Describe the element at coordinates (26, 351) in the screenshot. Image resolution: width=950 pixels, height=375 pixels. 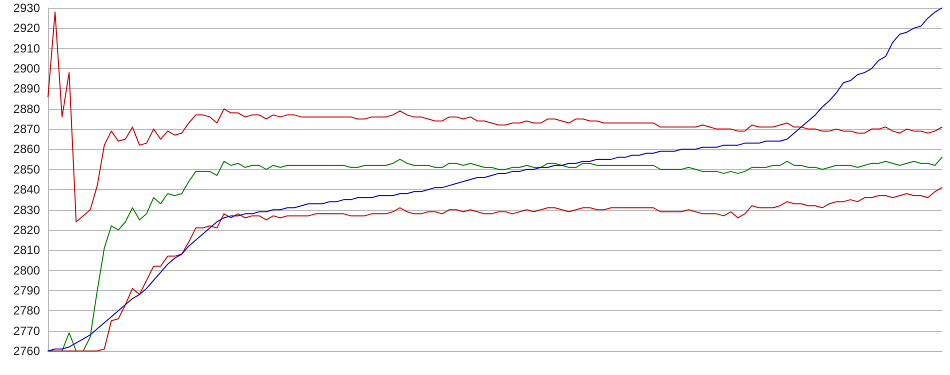
I see `y-tick-label: 2760` at that location.